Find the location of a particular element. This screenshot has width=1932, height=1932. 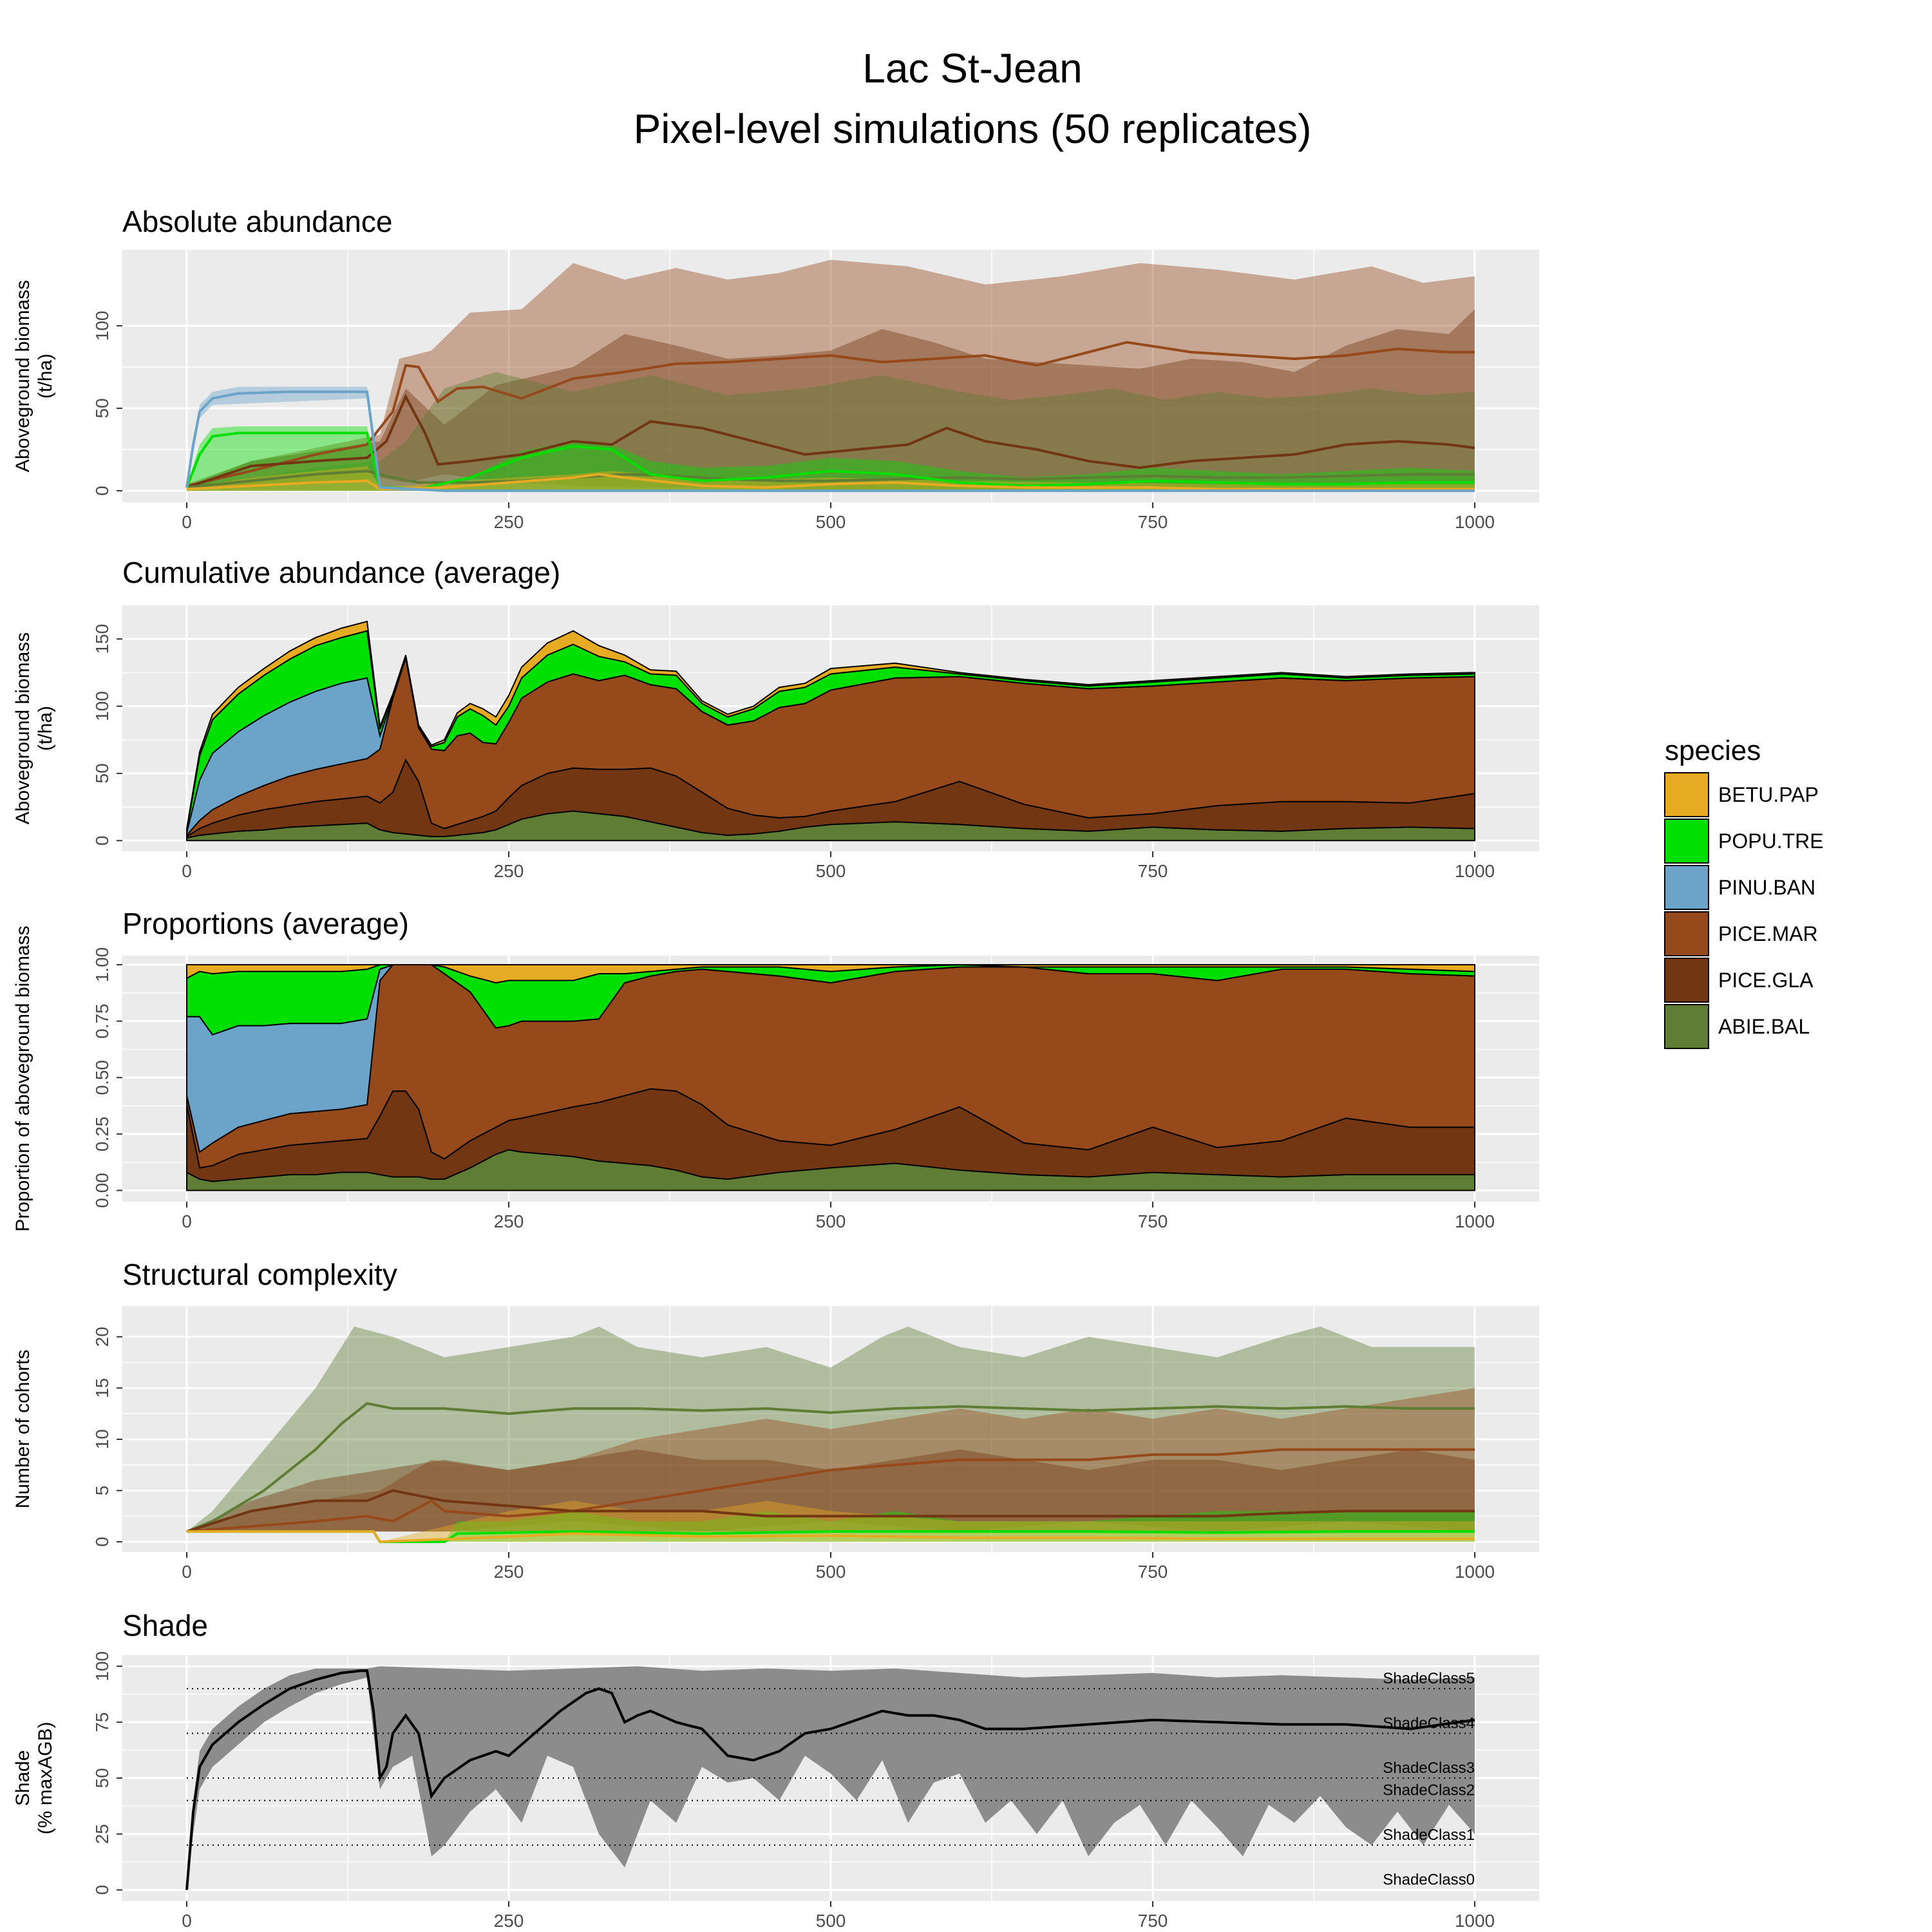

legend-key-pice-mar is located at coordinates (1686, 934).